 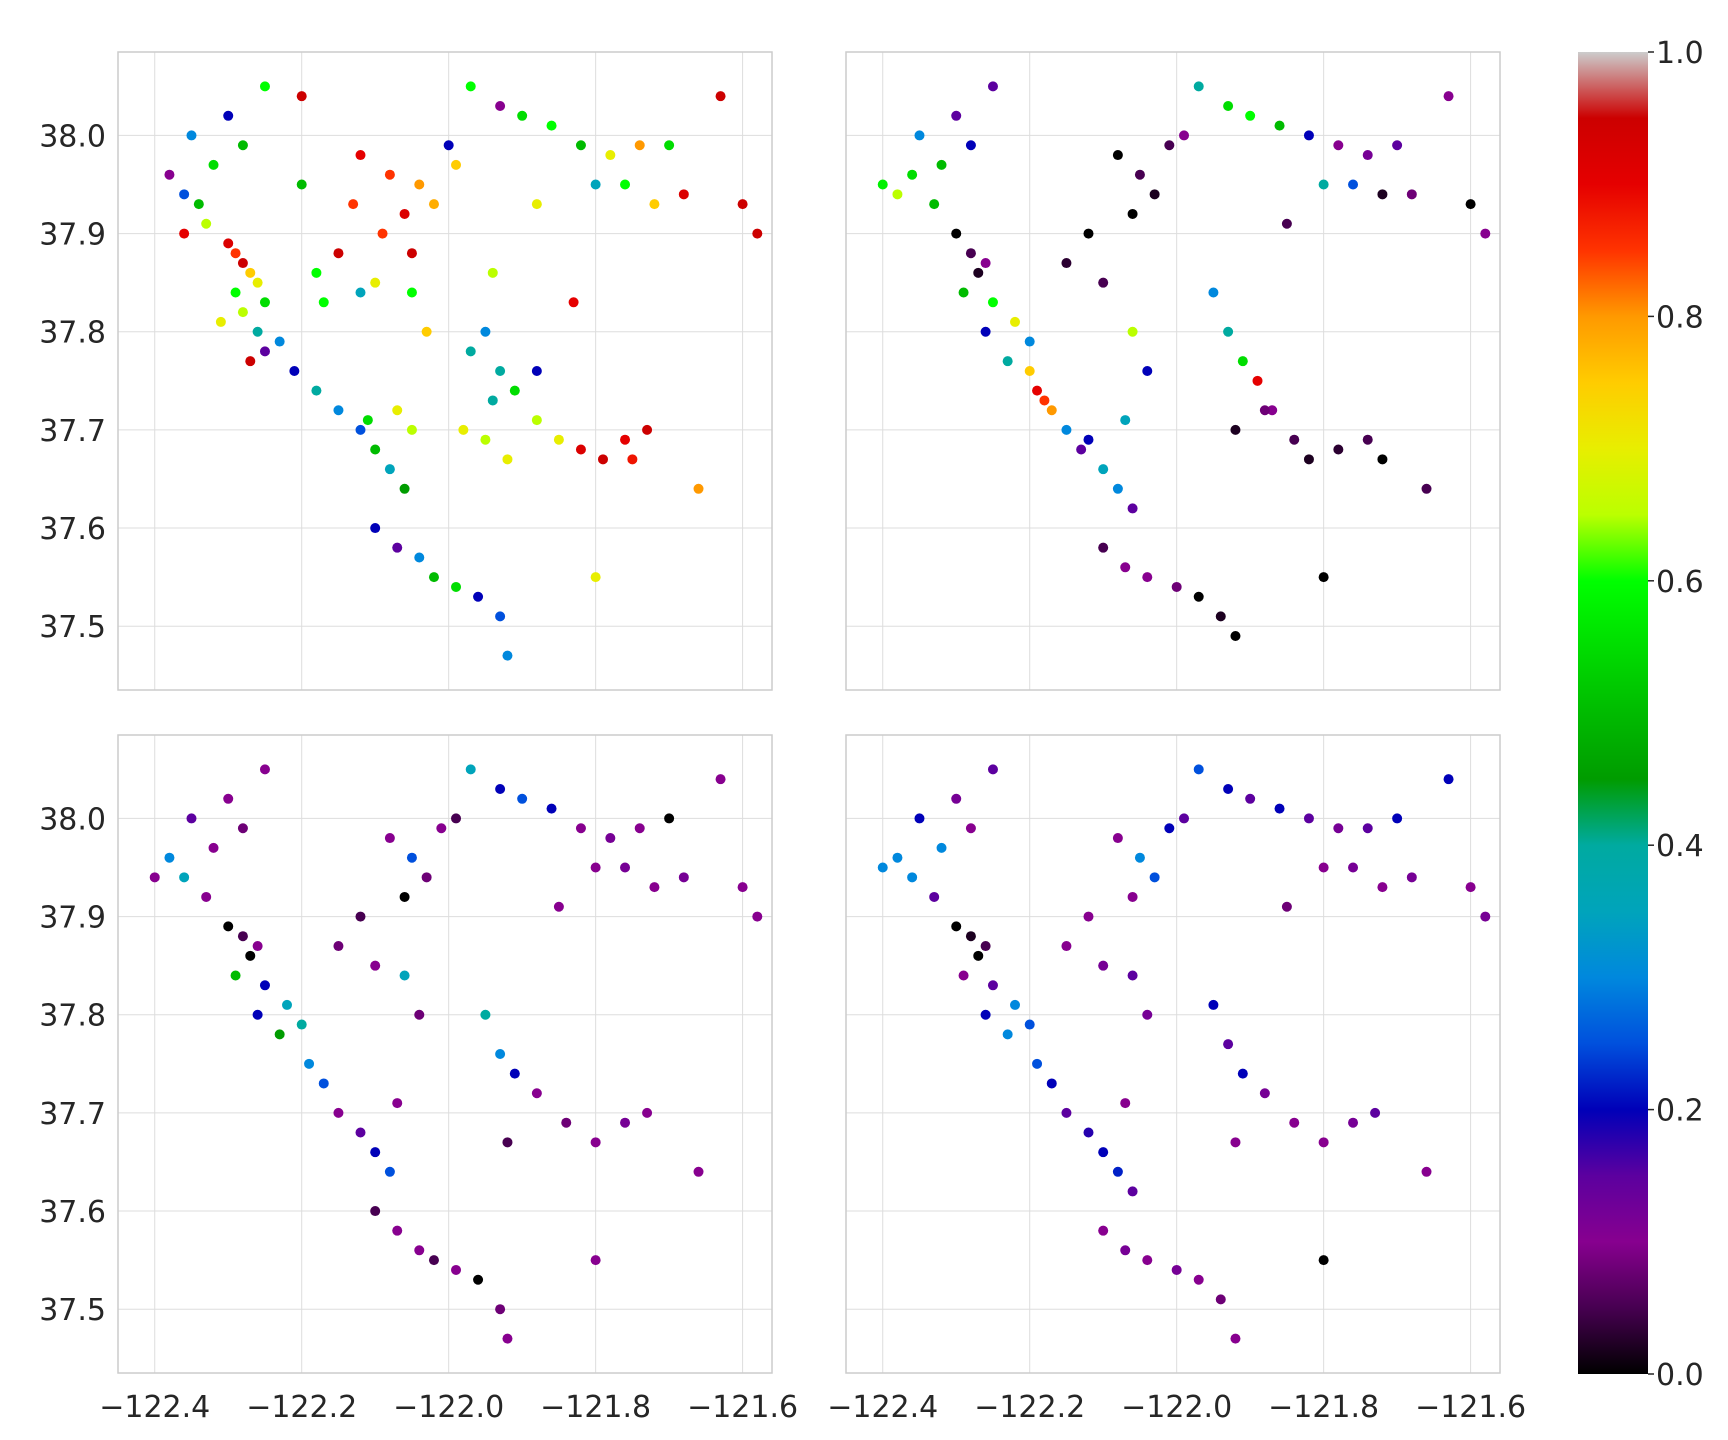 I want to click on y-tick-label: 37.5, so click(x=72, y=1310).